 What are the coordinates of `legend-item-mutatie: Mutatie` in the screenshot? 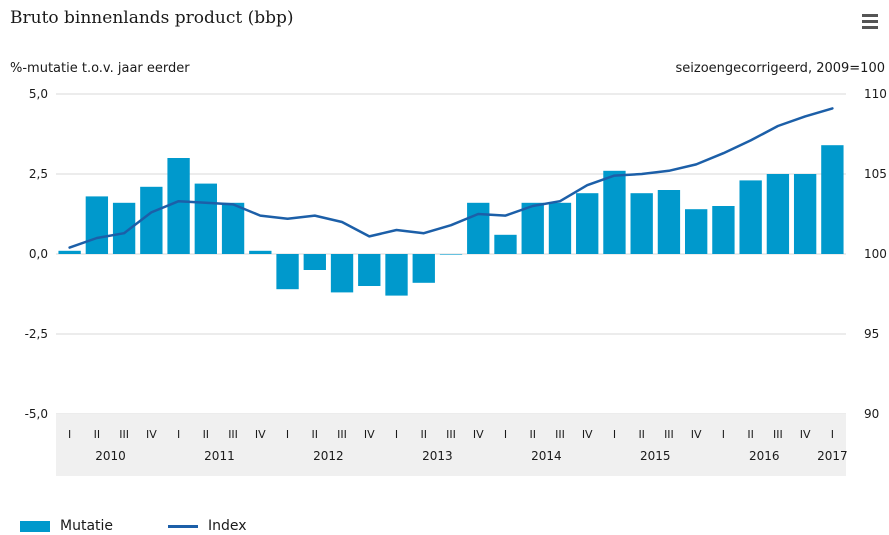 It's located at (66, 526).